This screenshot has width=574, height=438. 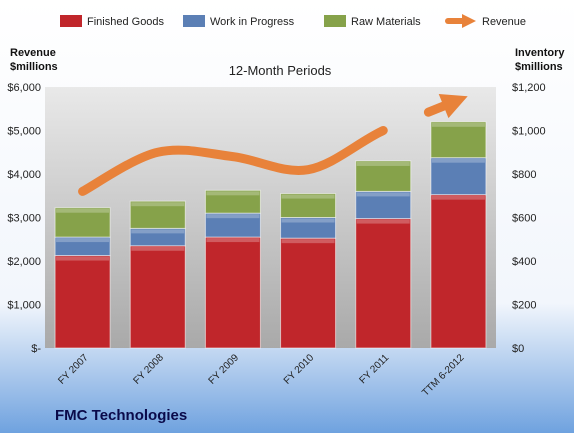 What do you see at coordinates (34, 67) in the screenshot?
I see `left-axis-label-line2: $millions` at bounding box center [34, 67].